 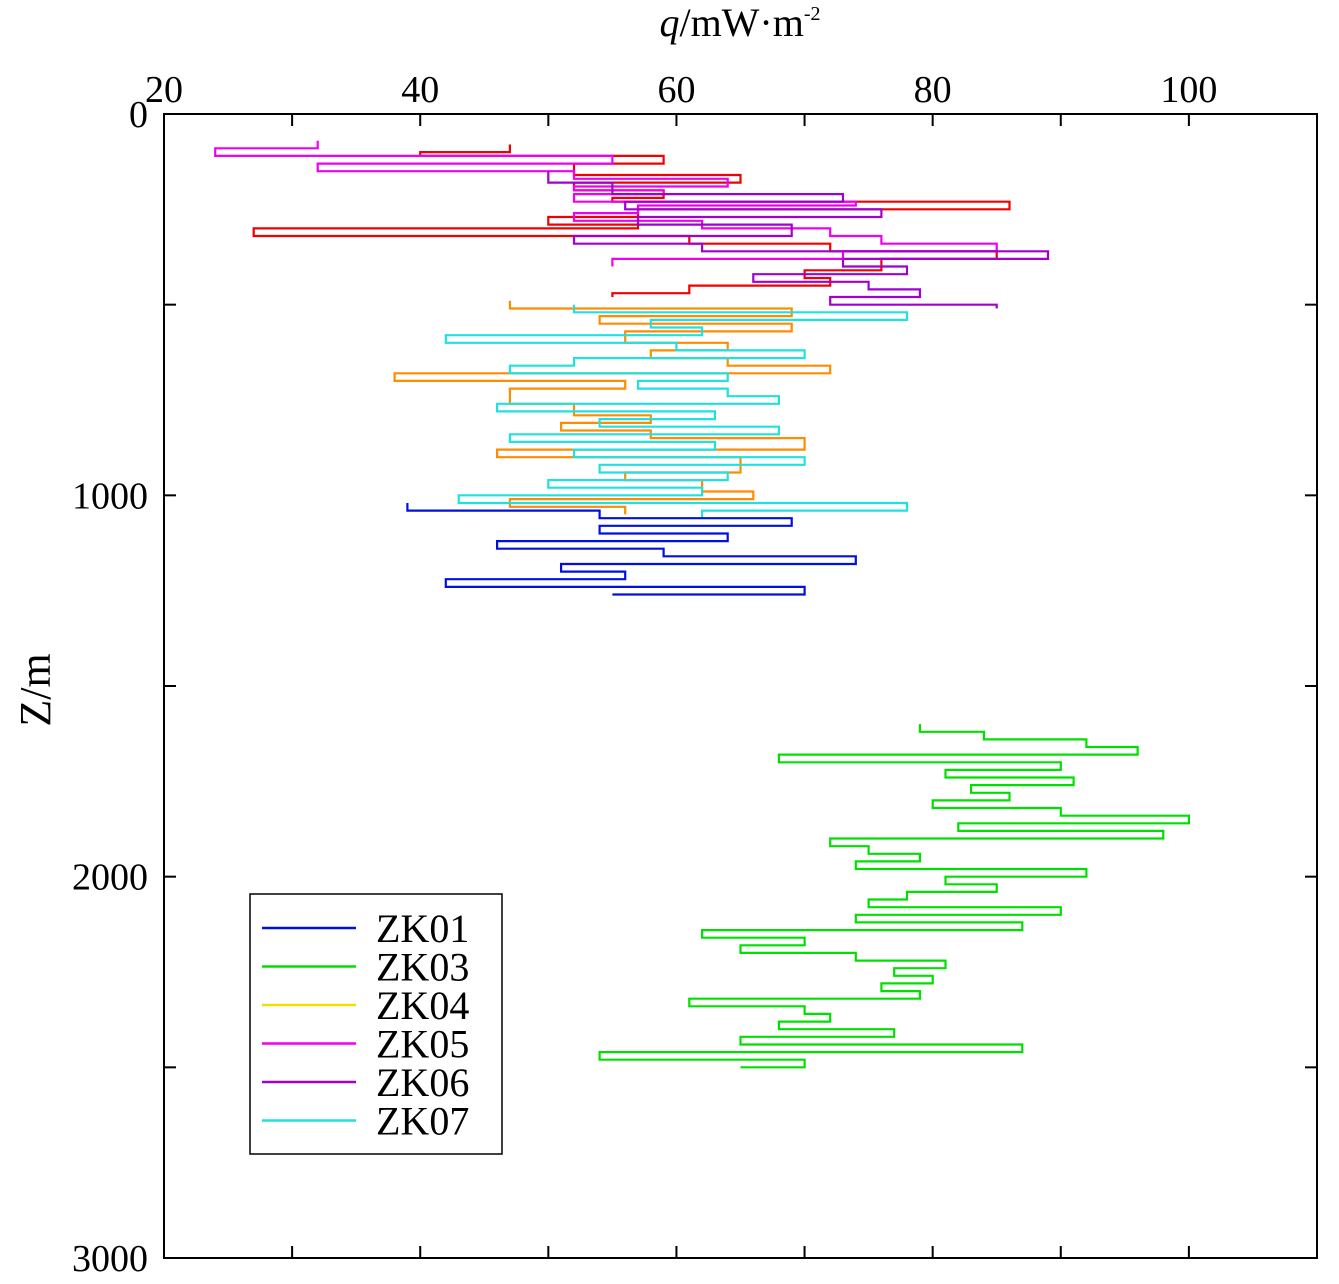 I want to click on y-axis-title: Z/m, so click(x=35, y=689).